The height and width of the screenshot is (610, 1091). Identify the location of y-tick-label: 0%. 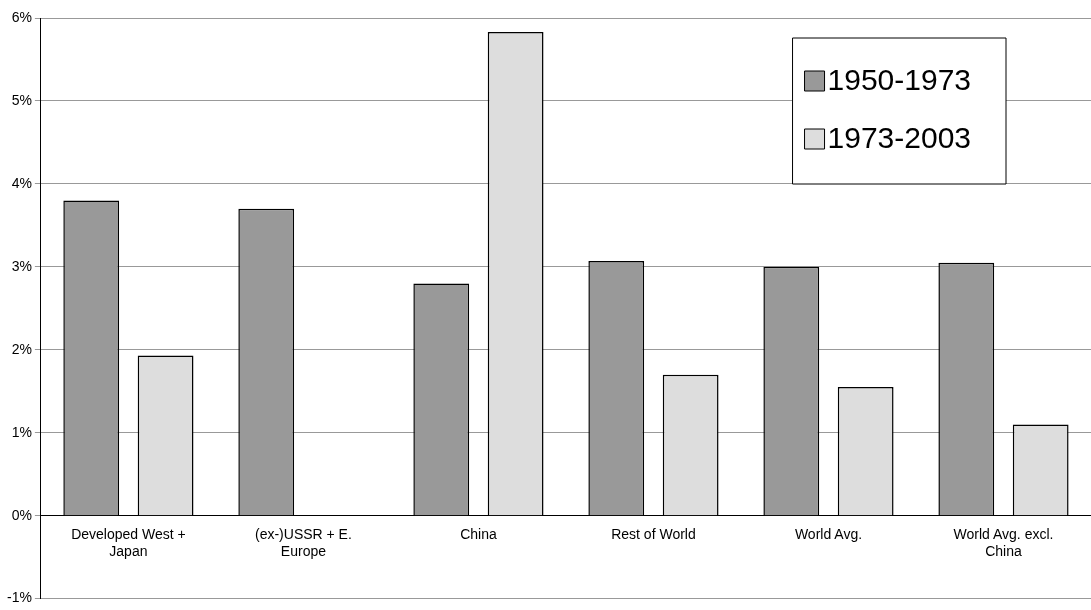
(21, 514).